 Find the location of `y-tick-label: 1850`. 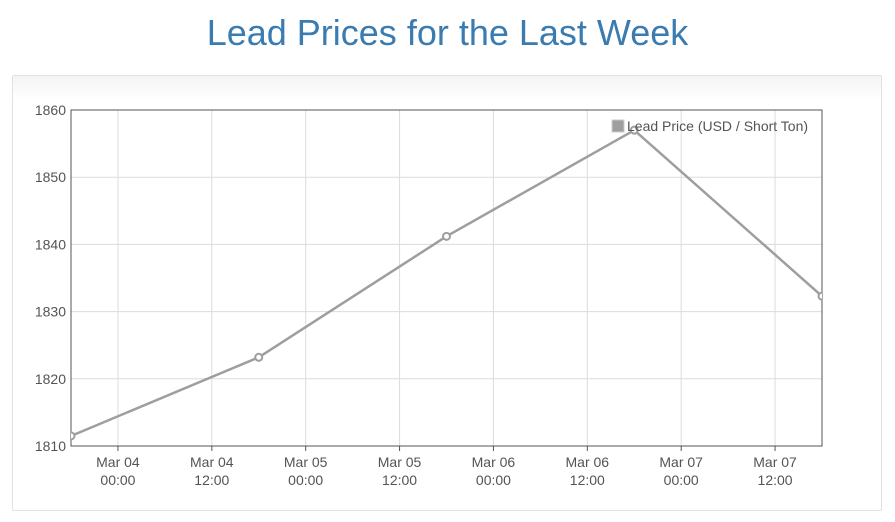

y-tick-label: 1850 is located at coordinates (50, 177).